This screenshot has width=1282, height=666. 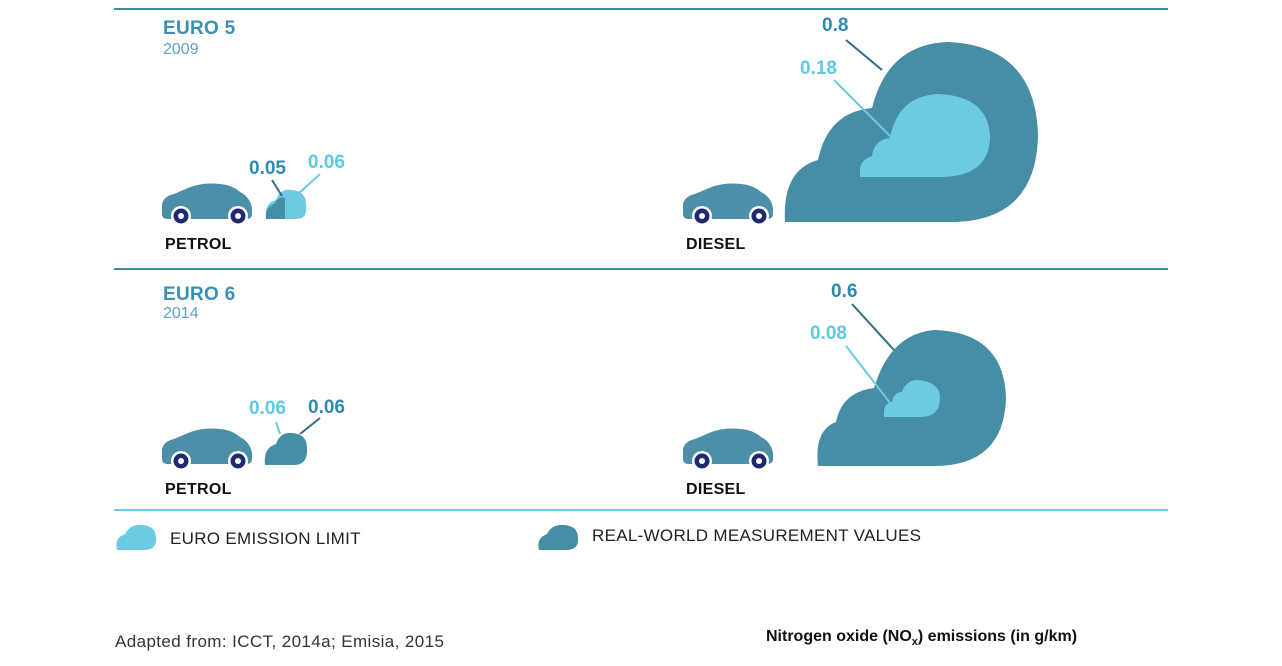 What do you see at coordinates (292, 441) in the screenshot?
I see `petrol-cloud-icon-euro6` at bounding box center [292, 441].